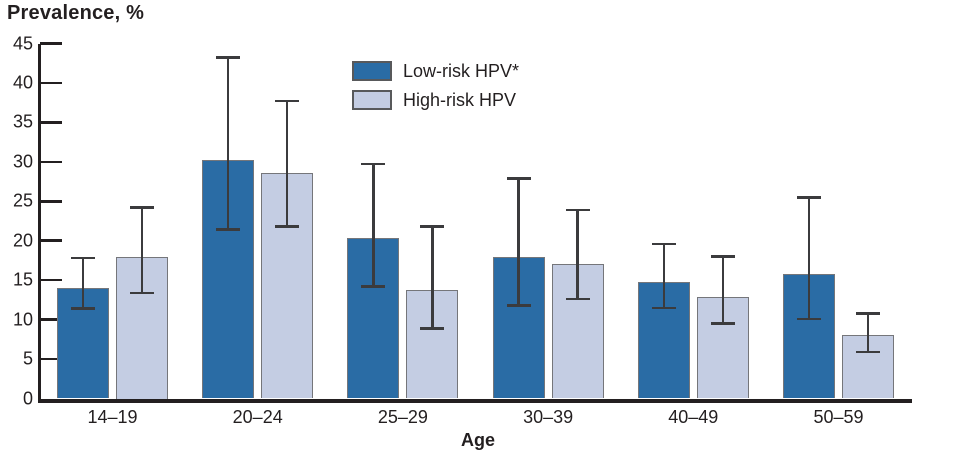 The width and height of the screenshot is (960, 458). Describe the element at coordinates (142, 207) in the screenshot. I see `error-bar-cap-top-high-risk-14–19` at that location.